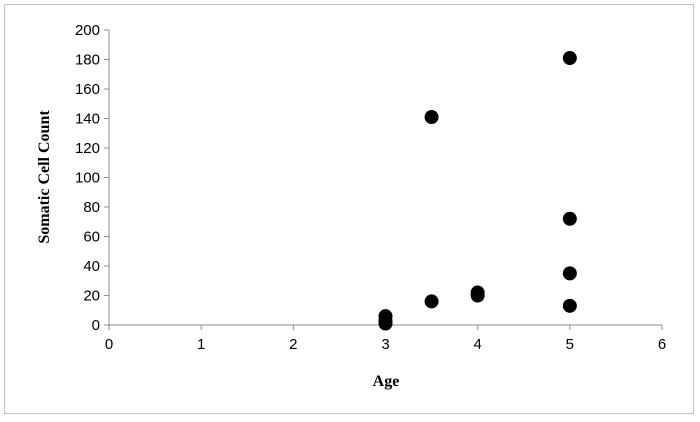  I want to click on y-tick-label: 120, so click(87, 148).